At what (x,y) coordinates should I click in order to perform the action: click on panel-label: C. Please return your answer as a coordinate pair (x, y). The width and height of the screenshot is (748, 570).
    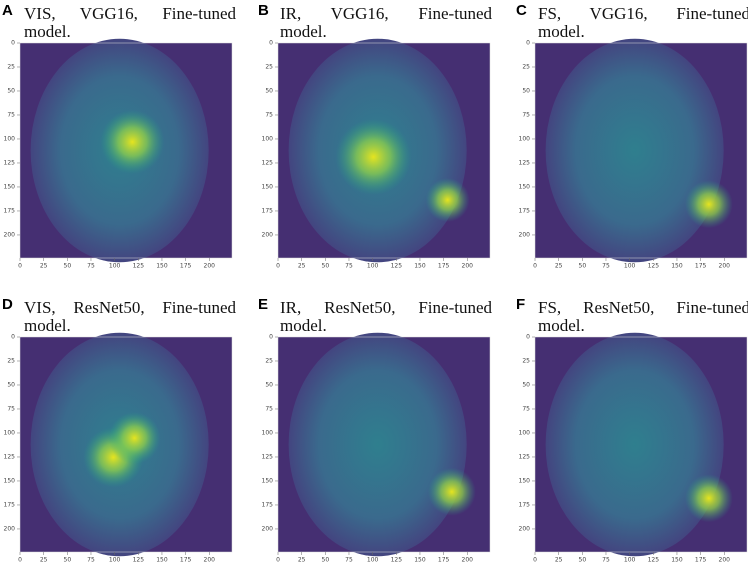
    Looking at the image, I should click on (521, 10).